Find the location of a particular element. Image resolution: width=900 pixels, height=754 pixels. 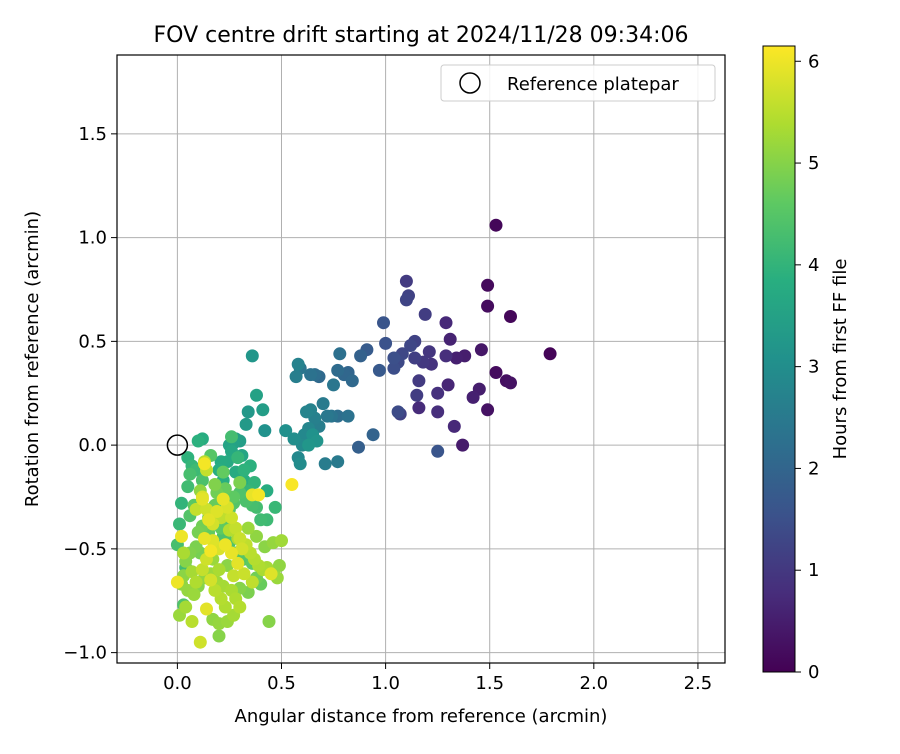

legend-marker is located at coordinates (470, 83).